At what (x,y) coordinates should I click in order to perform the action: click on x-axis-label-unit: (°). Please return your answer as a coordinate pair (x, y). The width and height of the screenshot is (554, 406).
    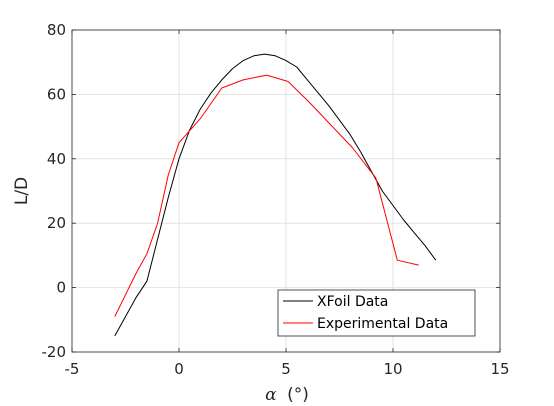
    Looking at the image, I should click on (298, 395).